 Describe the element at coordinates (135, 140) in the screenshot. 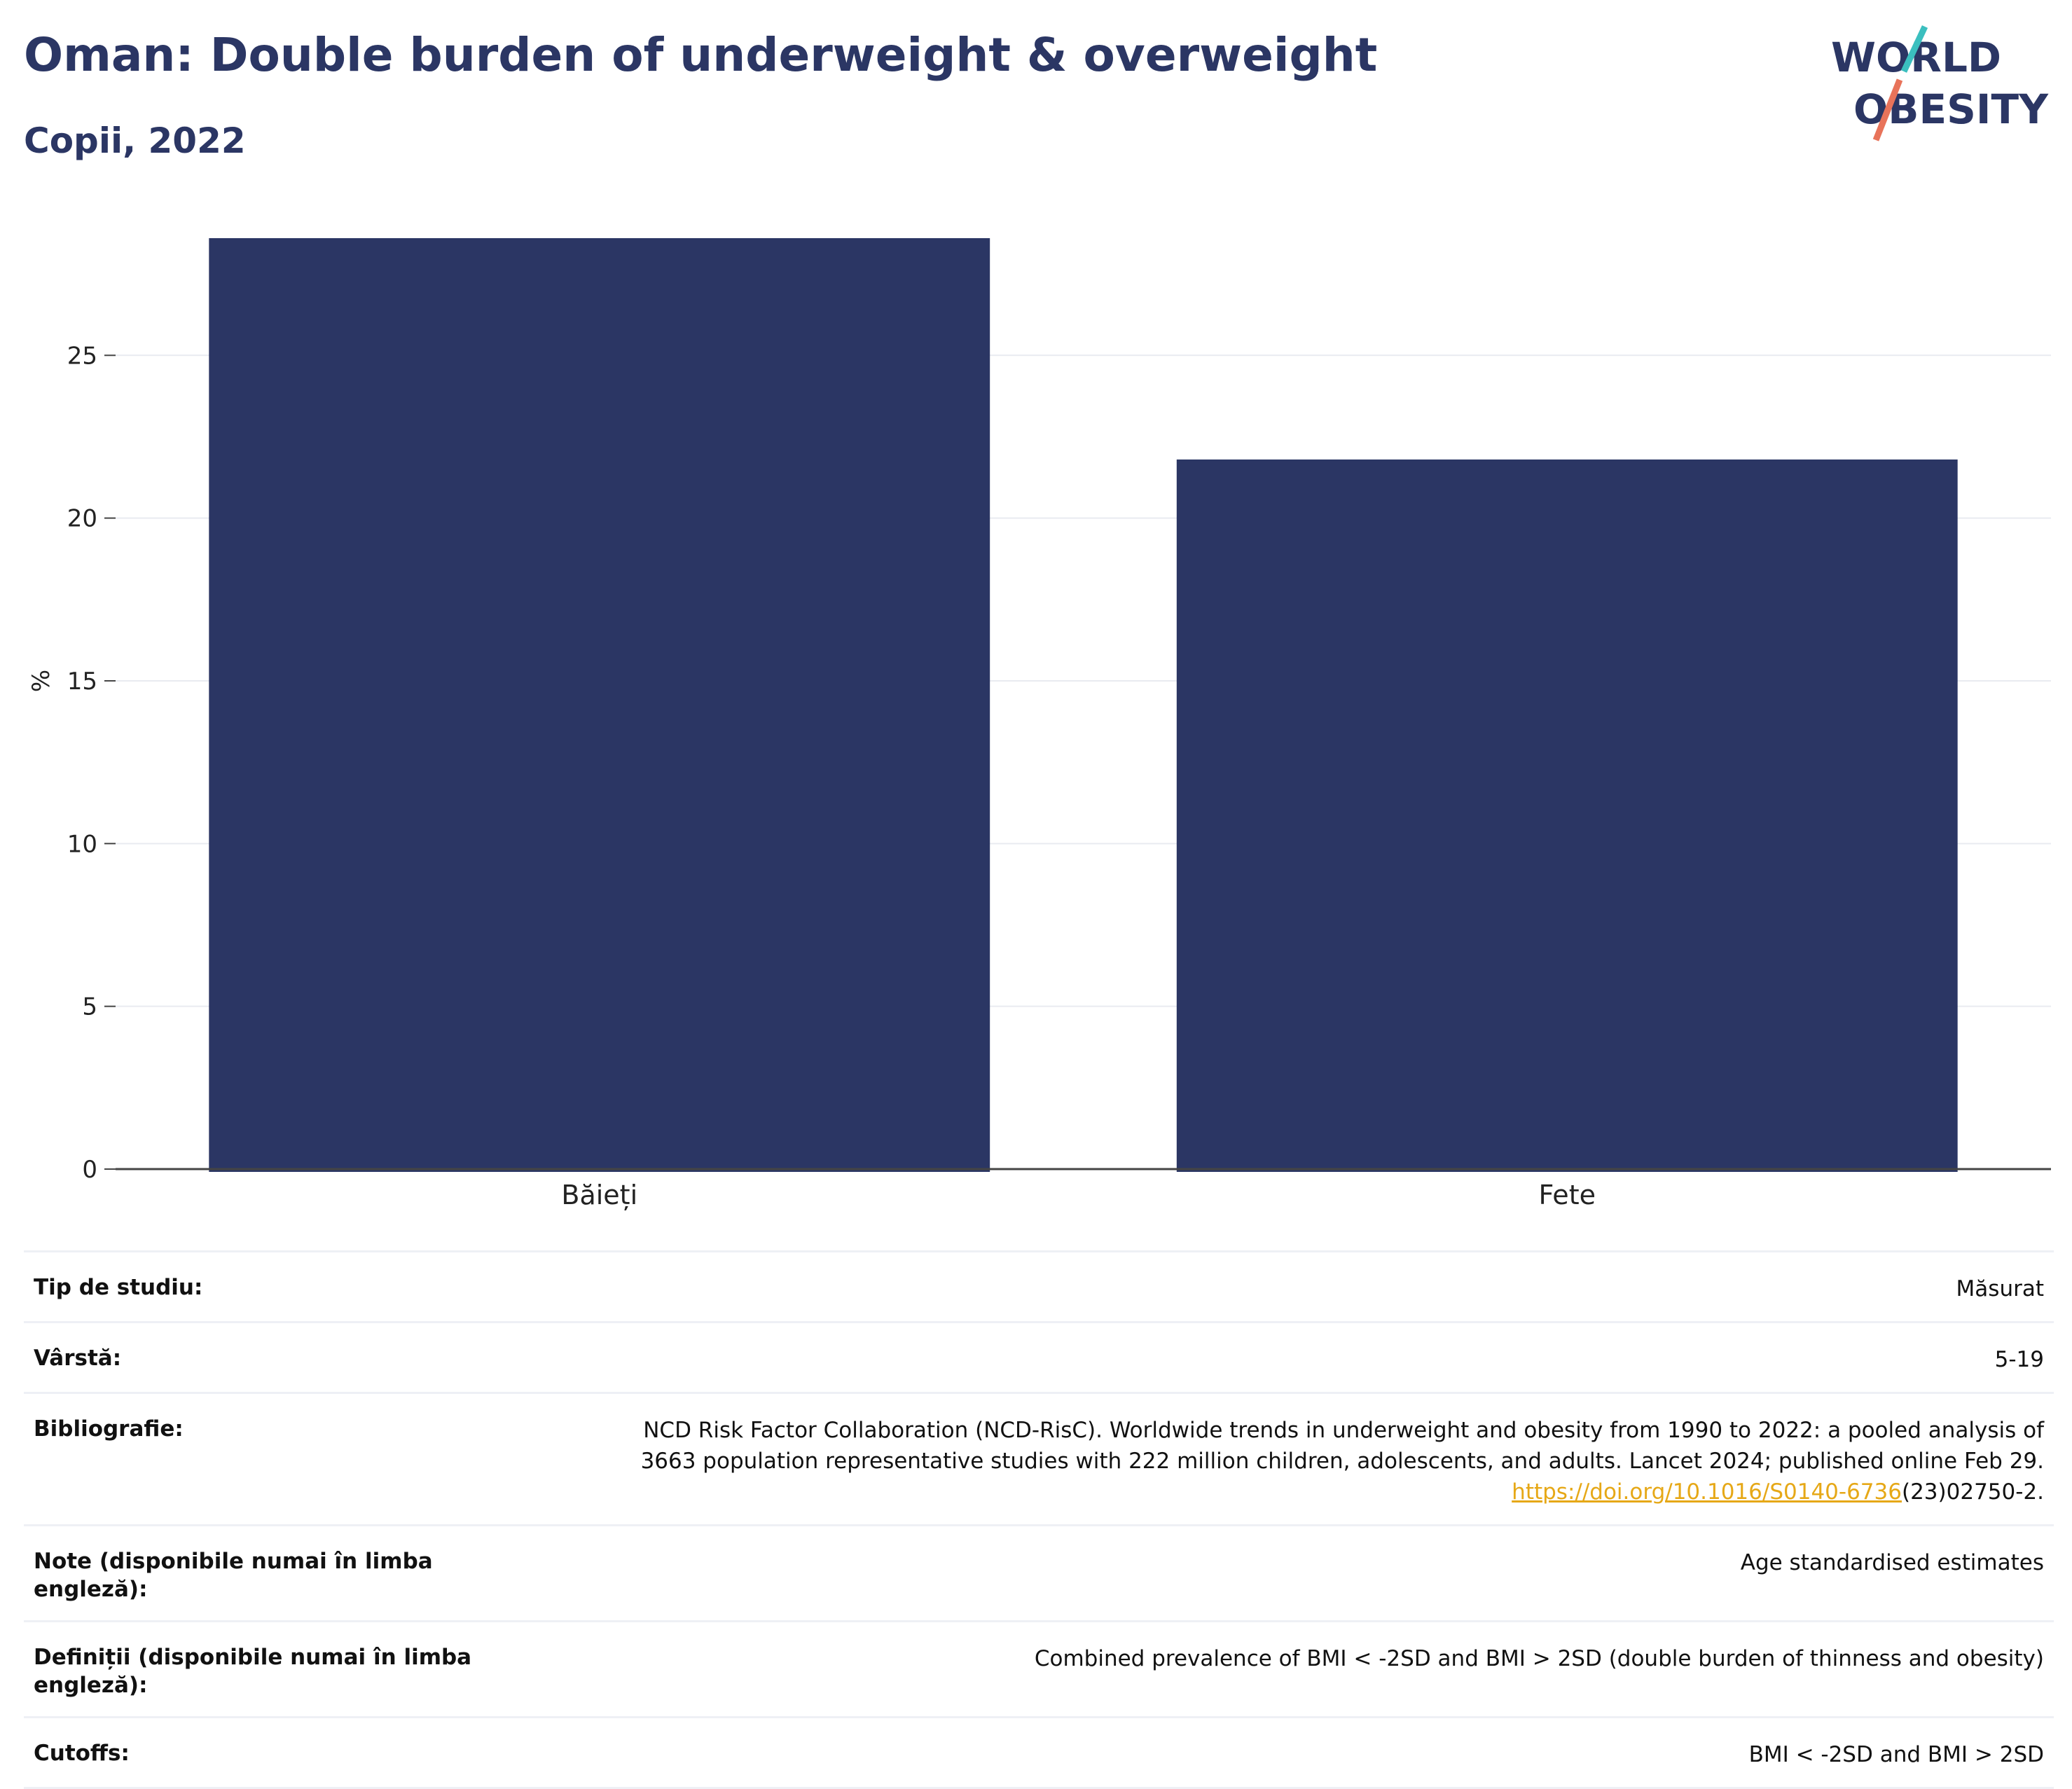

I see `chart-subtitle: Copii, 2022` at that location.